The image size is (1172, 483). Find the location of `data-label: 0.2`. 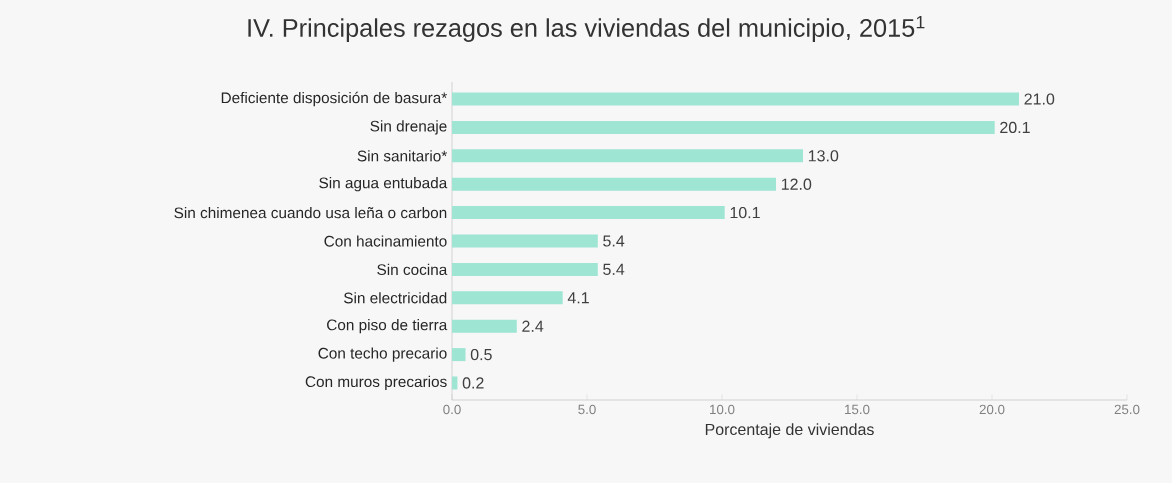

data-label: 0.2 is located at coordinates (473, 383).